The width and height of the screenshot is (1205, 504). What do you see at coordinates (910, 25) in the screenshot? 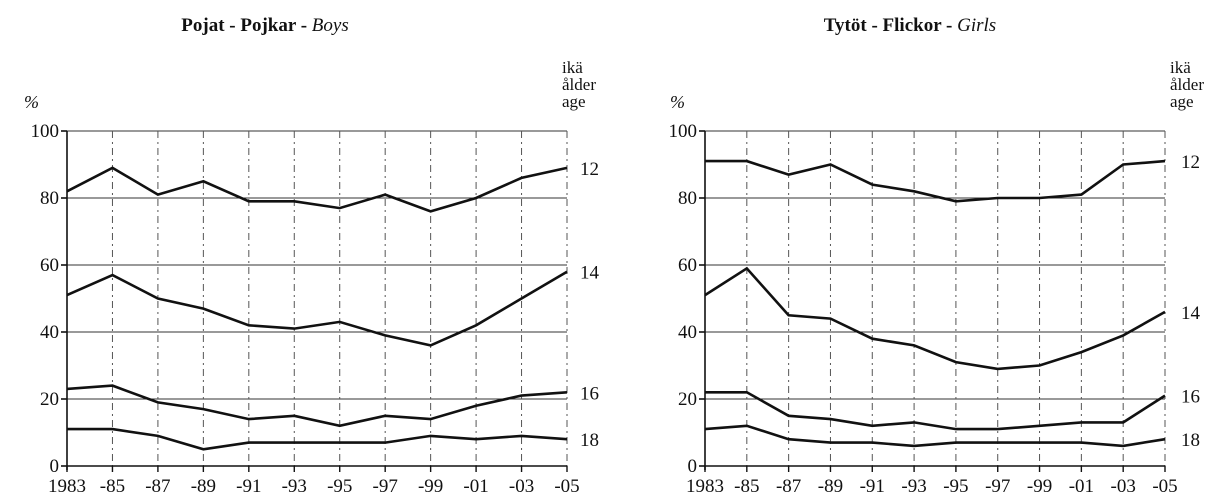
I see `chart-title-girls: Tytöt - Flickor - Girls` at bounding box center [910, 25].